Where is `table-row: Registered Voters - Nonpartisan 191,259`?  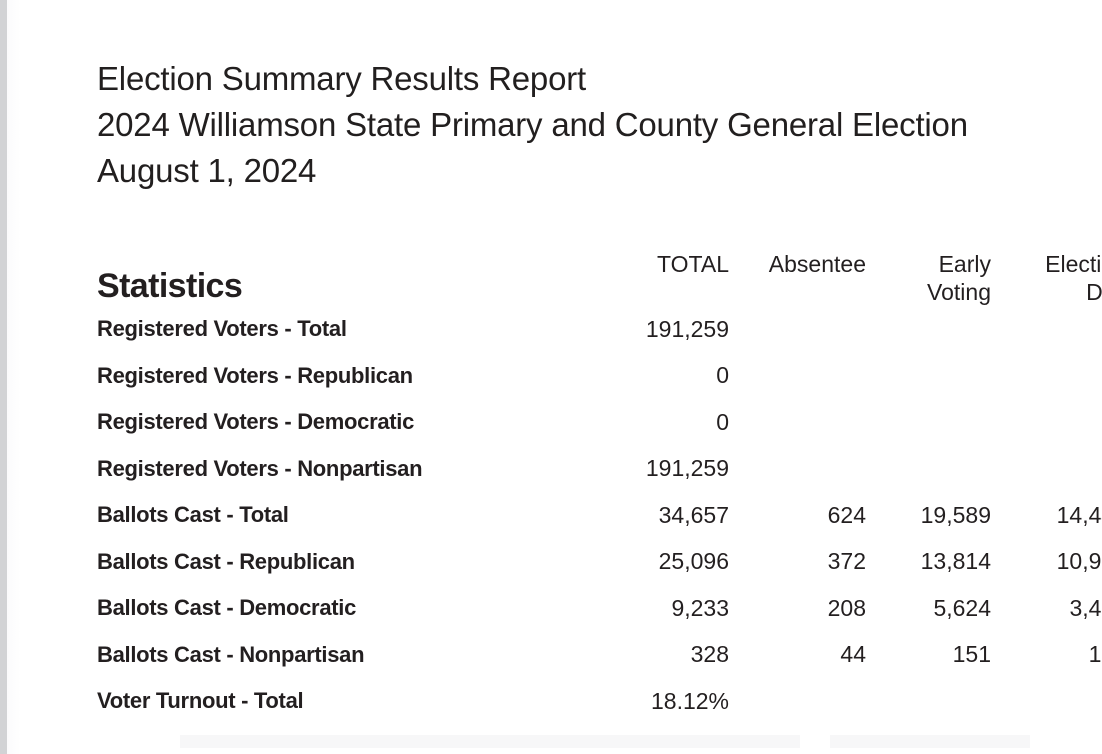
table-row: Registered Voters - Nonpartisan 191,259 is located at coordinates (599, 469).